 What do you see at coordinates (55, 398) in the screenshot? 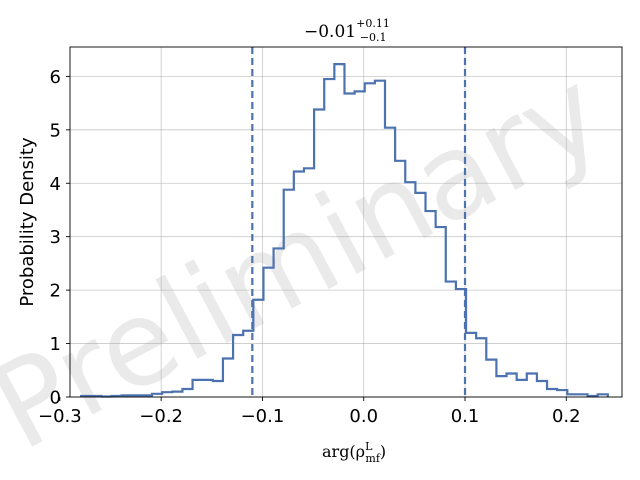
I see `y-tick-label: 0` at bounding box center [55, 398].